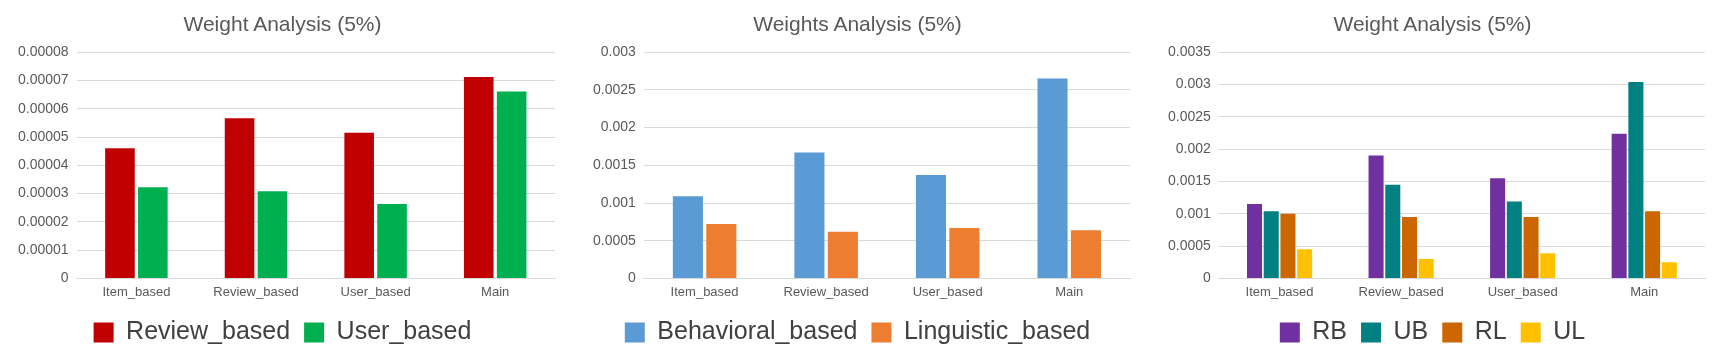 Image resolution: width=1725 pixels, height=360 pixels. Describe the element at coordinates (757, 330) in the screenshot. I see `legend-label: Behavioral_based` at that location.